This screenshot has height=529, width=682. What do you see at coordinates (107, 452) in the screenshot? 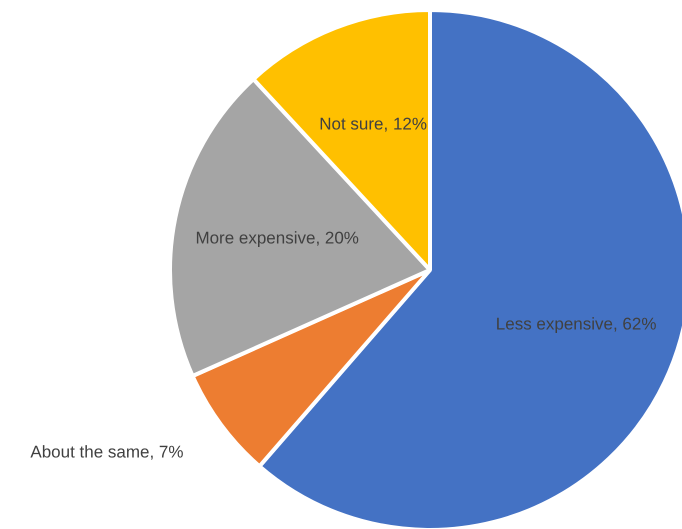
I see `slice-label: About the same, 7%` at bounding box center [107, 452].